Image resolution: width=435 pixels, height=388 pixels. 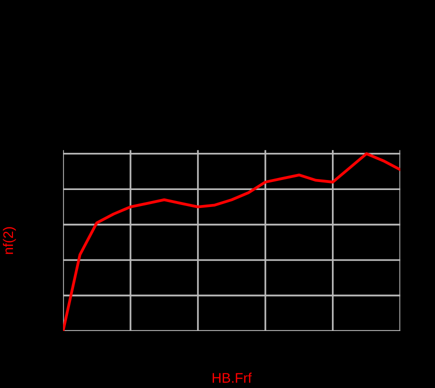 What do you see at coordinates (232, 377) in the screenshot?
I see `x-axis-title: HB.Frf` at bounding box center [232, 377].